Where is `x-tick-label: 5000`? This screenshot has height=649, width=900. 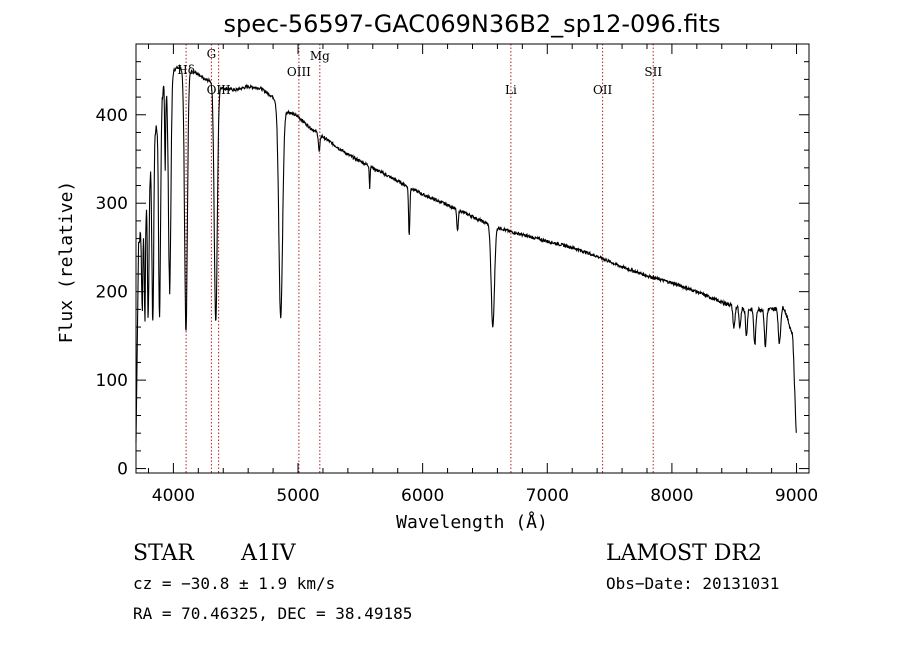 x-tick-label: 5000 is located at coordinates (297, 496).